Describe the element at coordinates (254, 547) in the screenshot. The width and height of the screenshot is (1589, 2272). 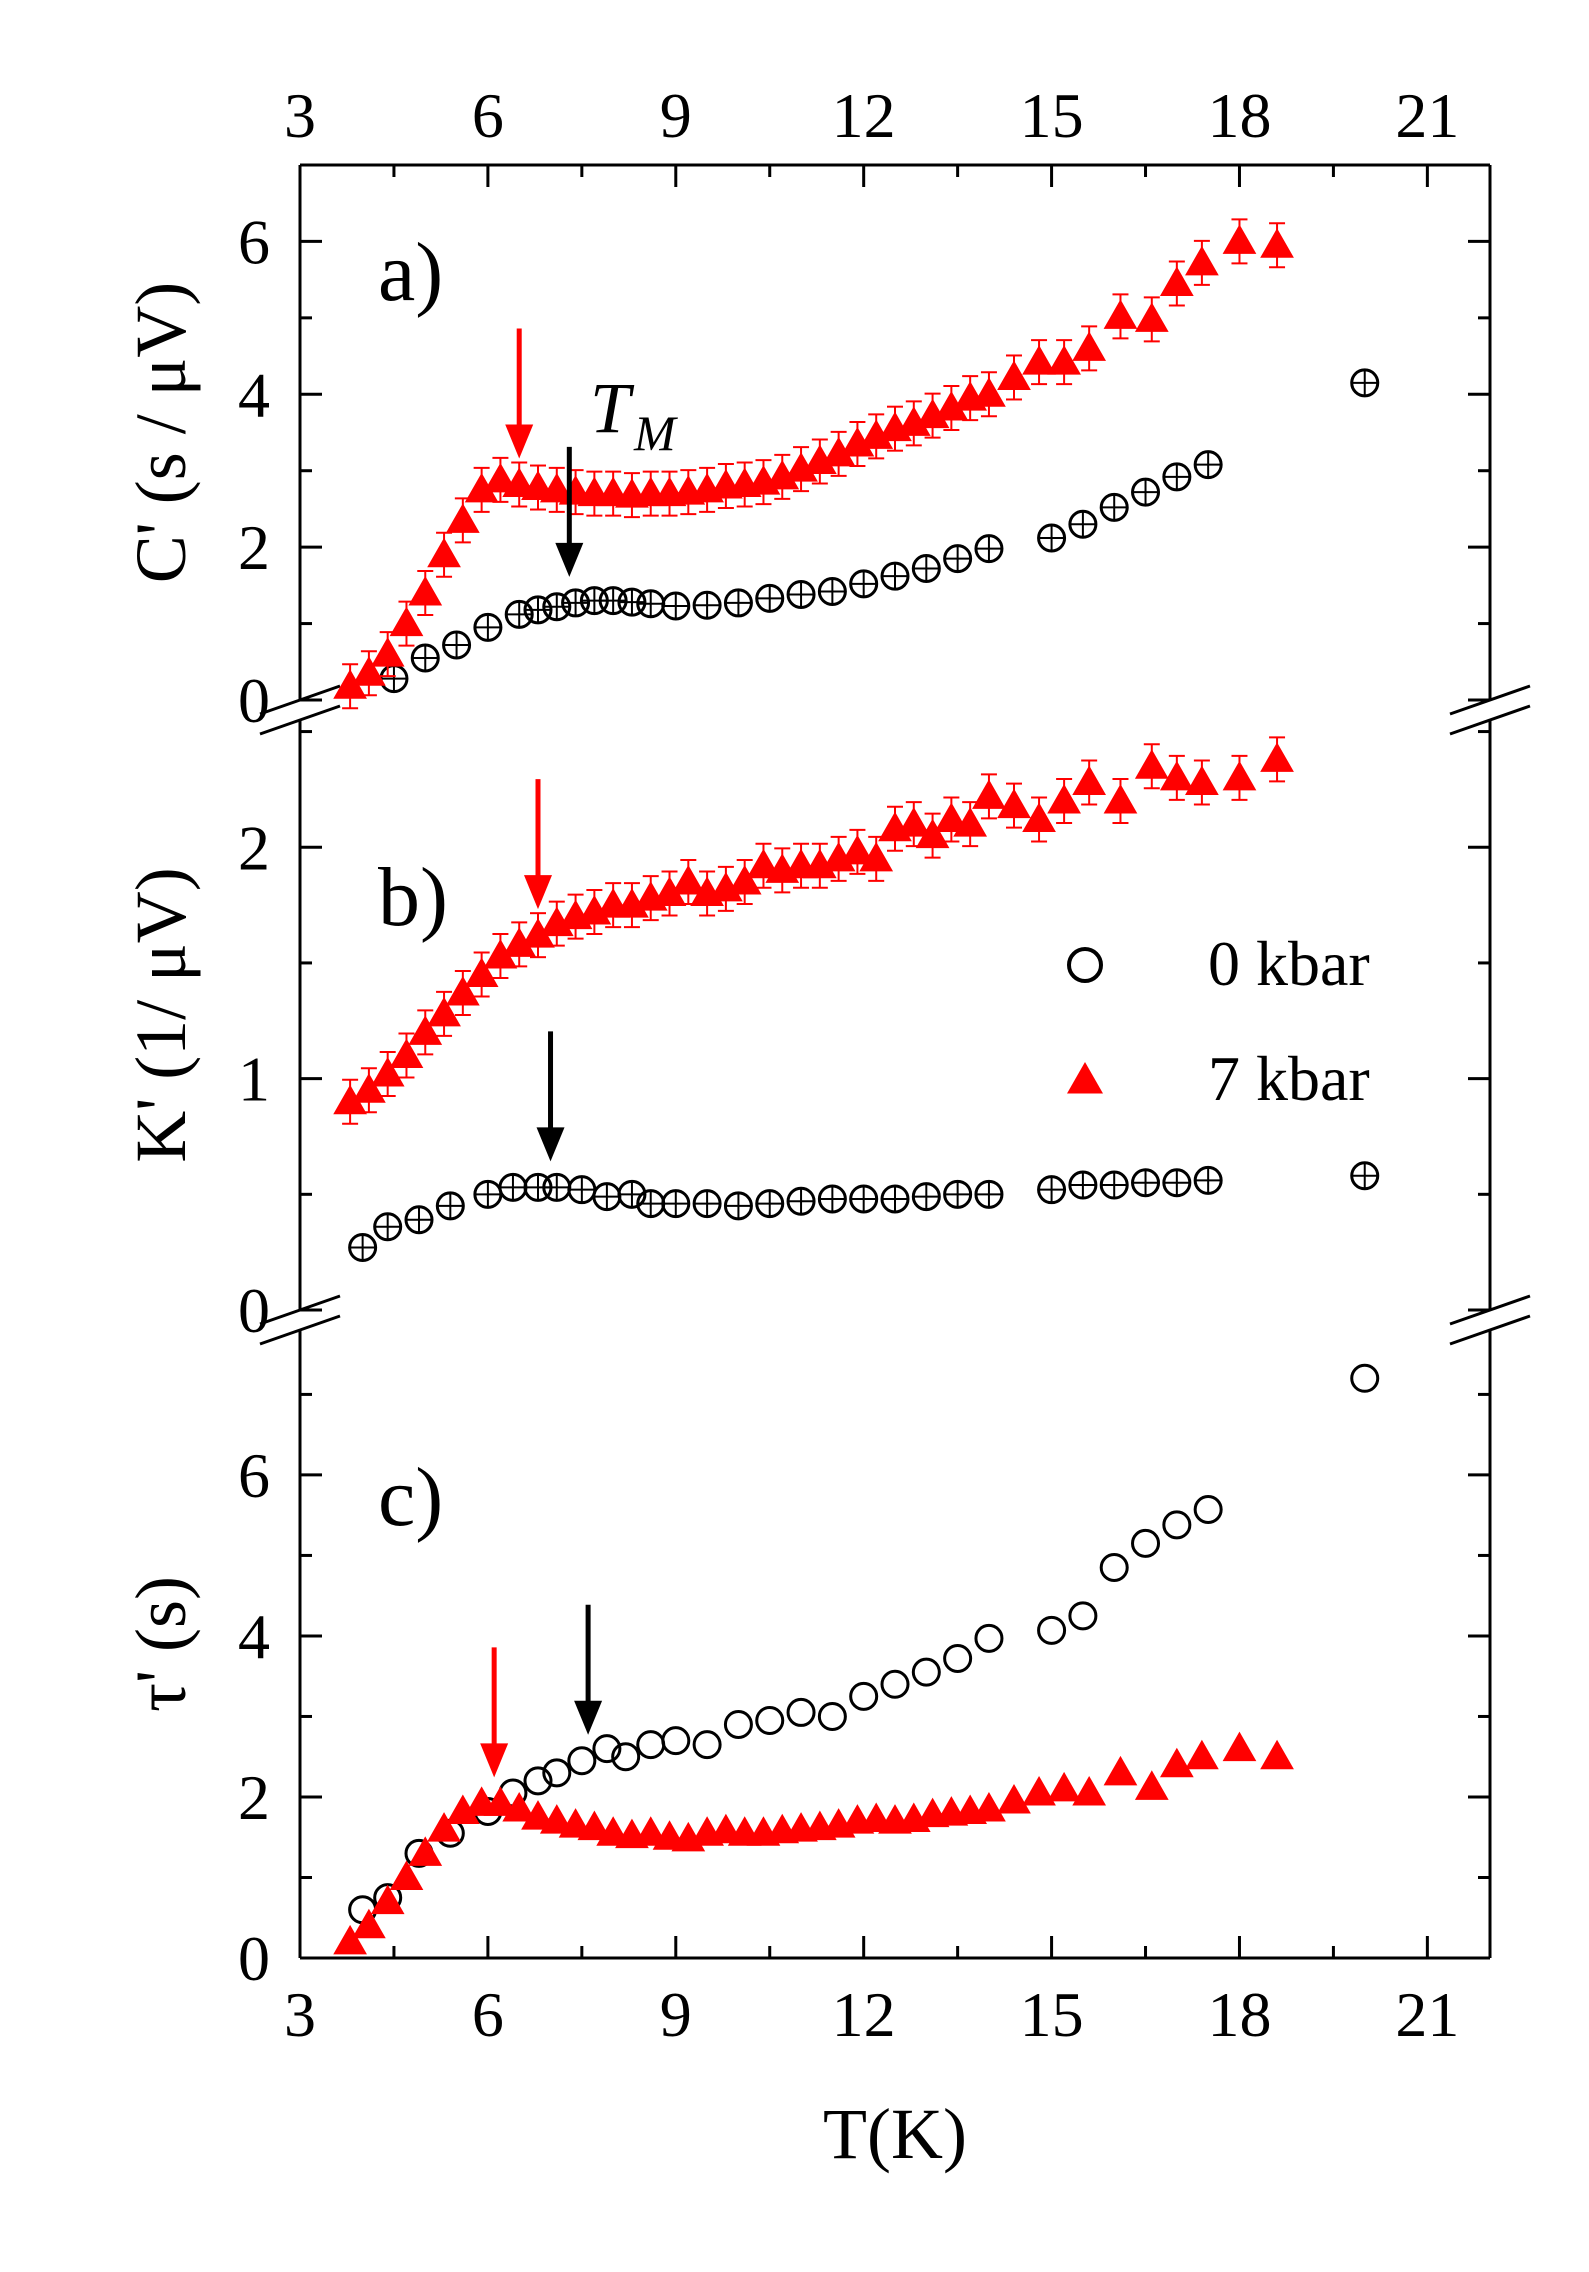
I see `y-tick-label-a: 2` at that location.